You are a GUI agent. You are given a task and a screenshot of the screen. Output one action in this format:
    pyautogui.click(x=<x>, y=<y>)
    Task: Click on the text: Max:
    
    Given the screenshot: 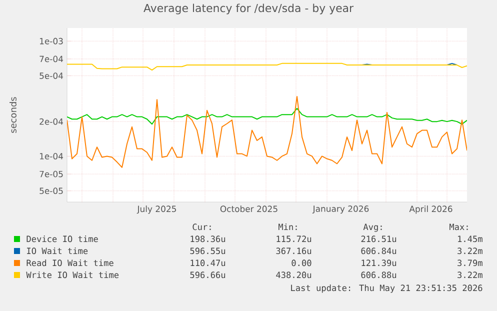 What is the action you would take?
    pyautogui.click(x=459, y=227)
    